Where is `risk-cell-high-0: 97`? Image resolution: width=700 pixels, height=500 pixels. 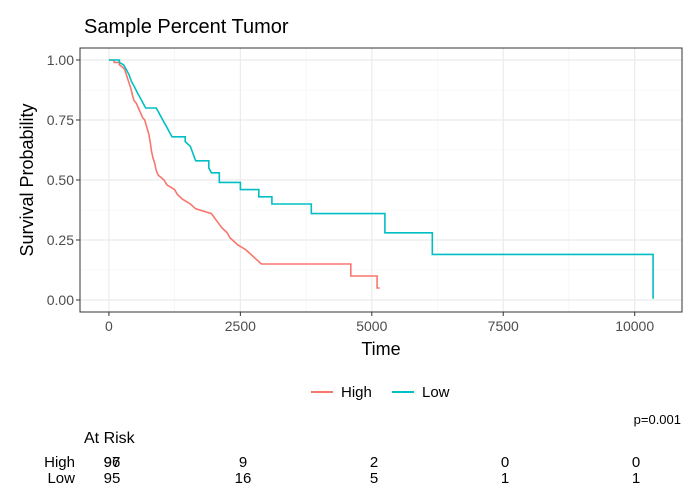 risk-cell-high-0: 97 is located at coordinates (112, 462).